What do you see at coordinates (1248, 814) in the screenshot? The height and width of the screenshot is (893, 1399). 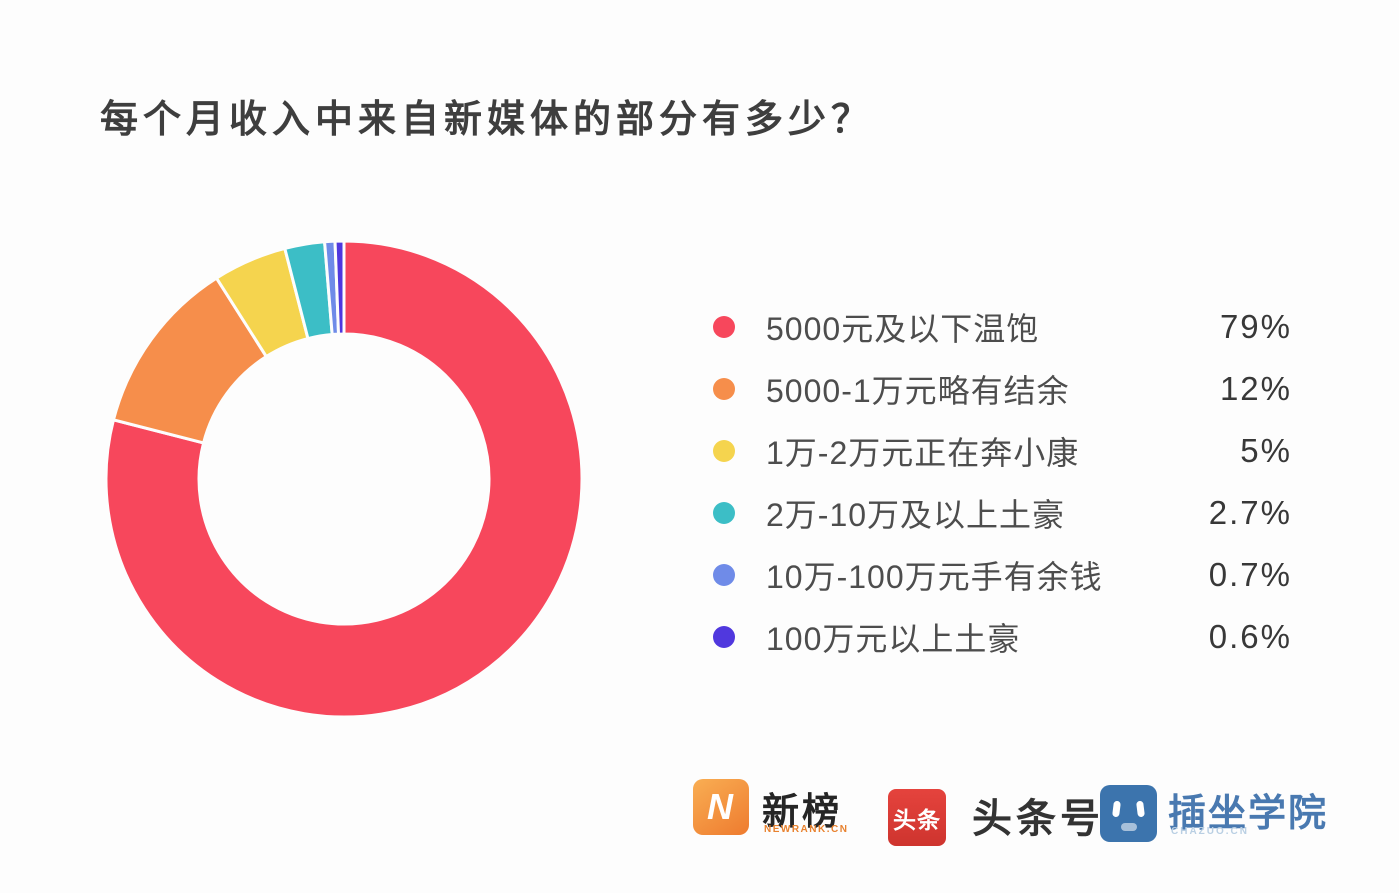 I see `chazuo-logo-name: 插坐学院` at bounding box center [1248, 814].